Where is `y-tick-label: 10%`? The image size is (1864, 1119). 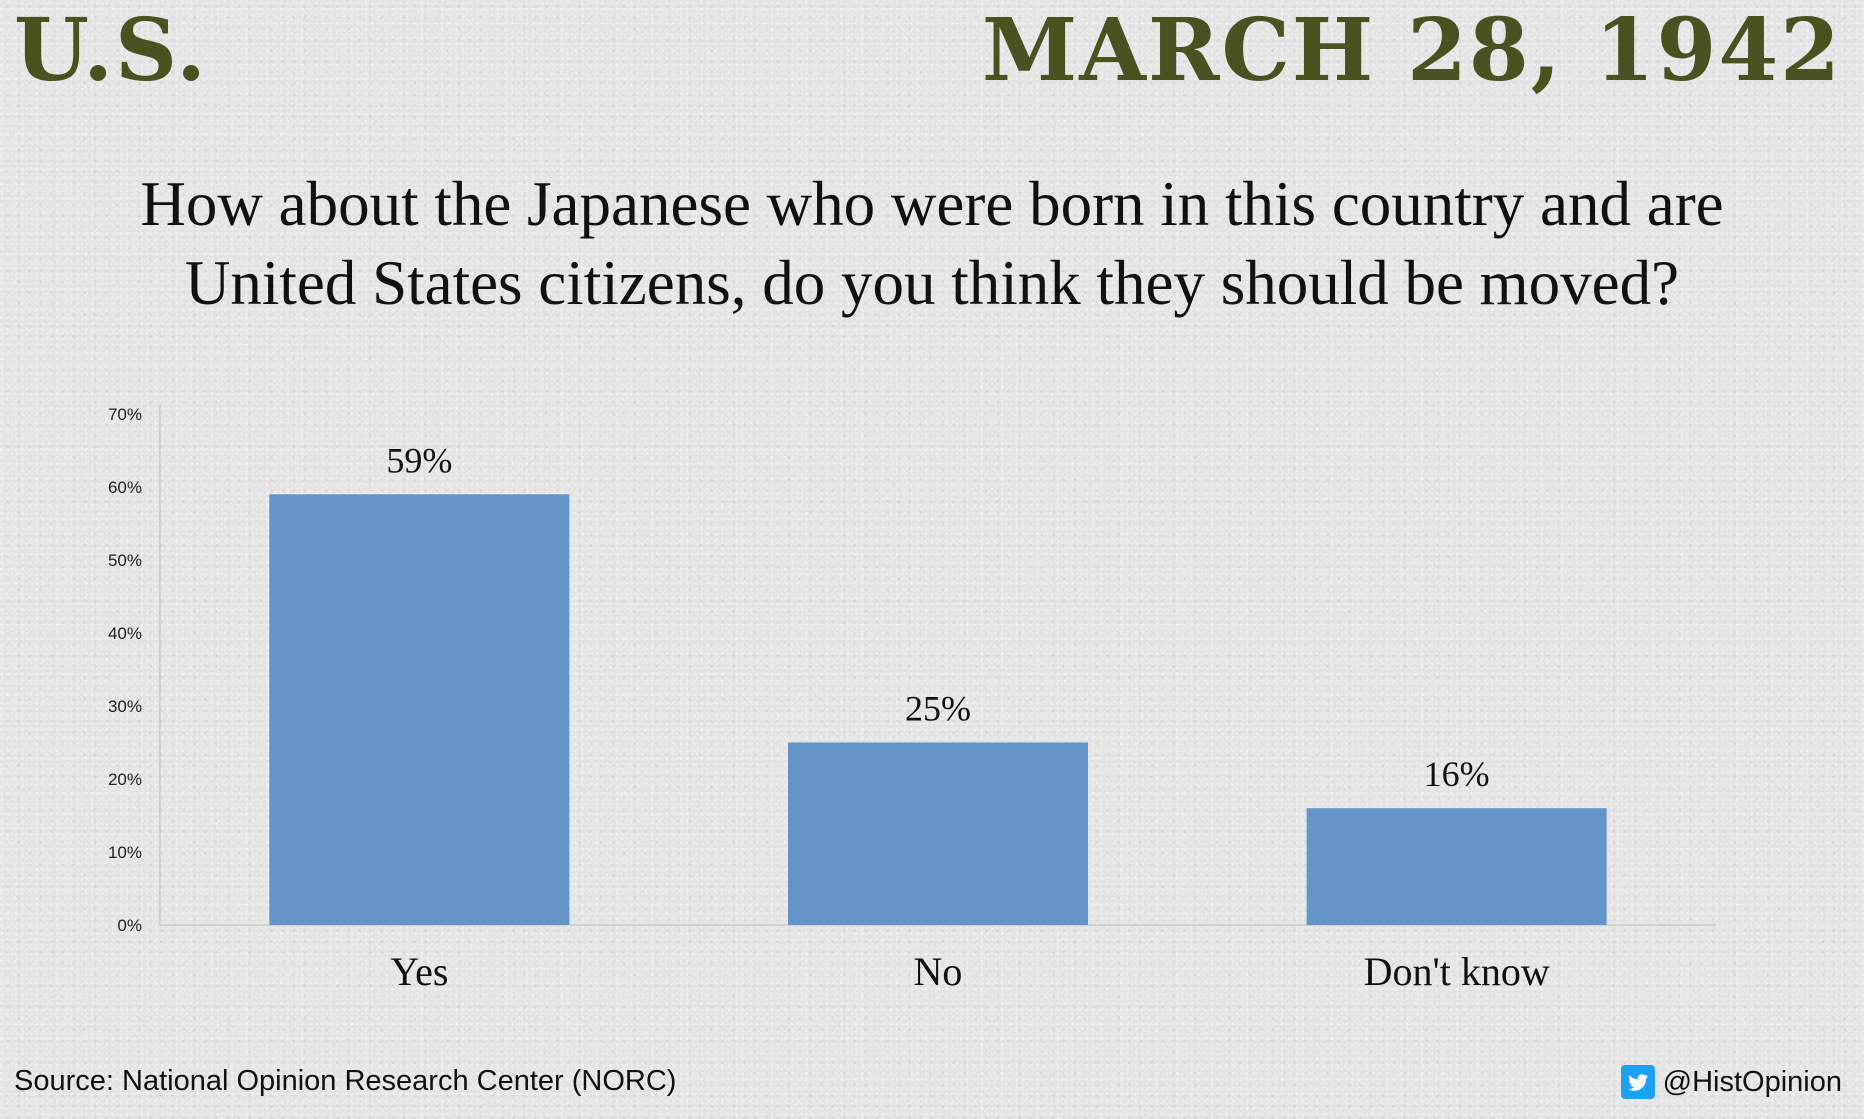
y-tick-label: 10% is located at coordinates (125, 852).